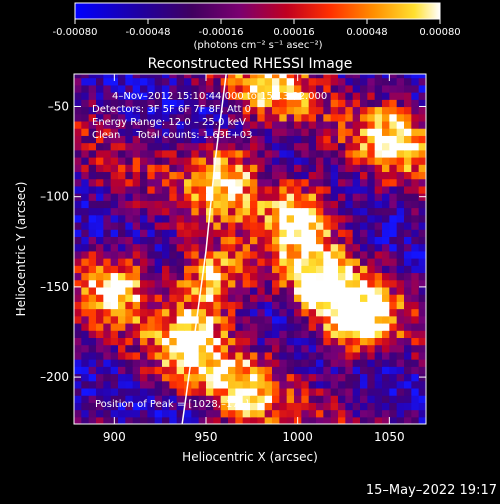  Describe the element at coordinates (54, 197) in the screenshot. I see `y-tick-label: –100` at that location.